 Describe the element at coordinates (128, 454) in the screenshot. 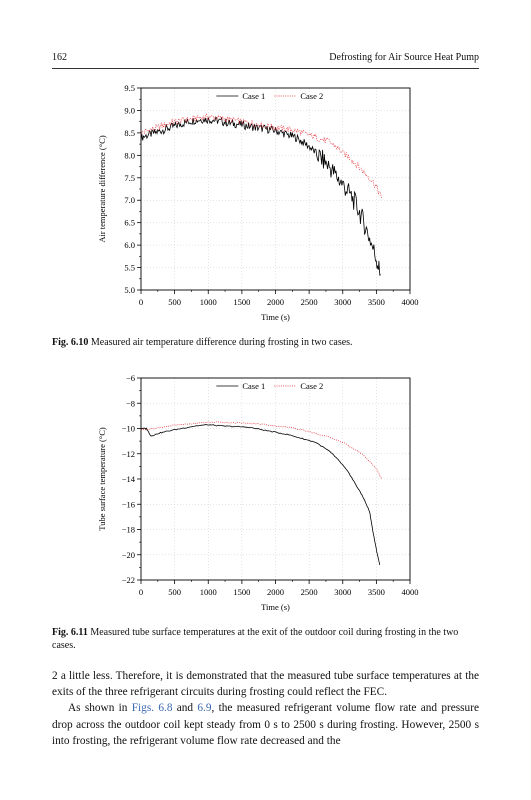

I see `y-tick-label: −12` at that location.